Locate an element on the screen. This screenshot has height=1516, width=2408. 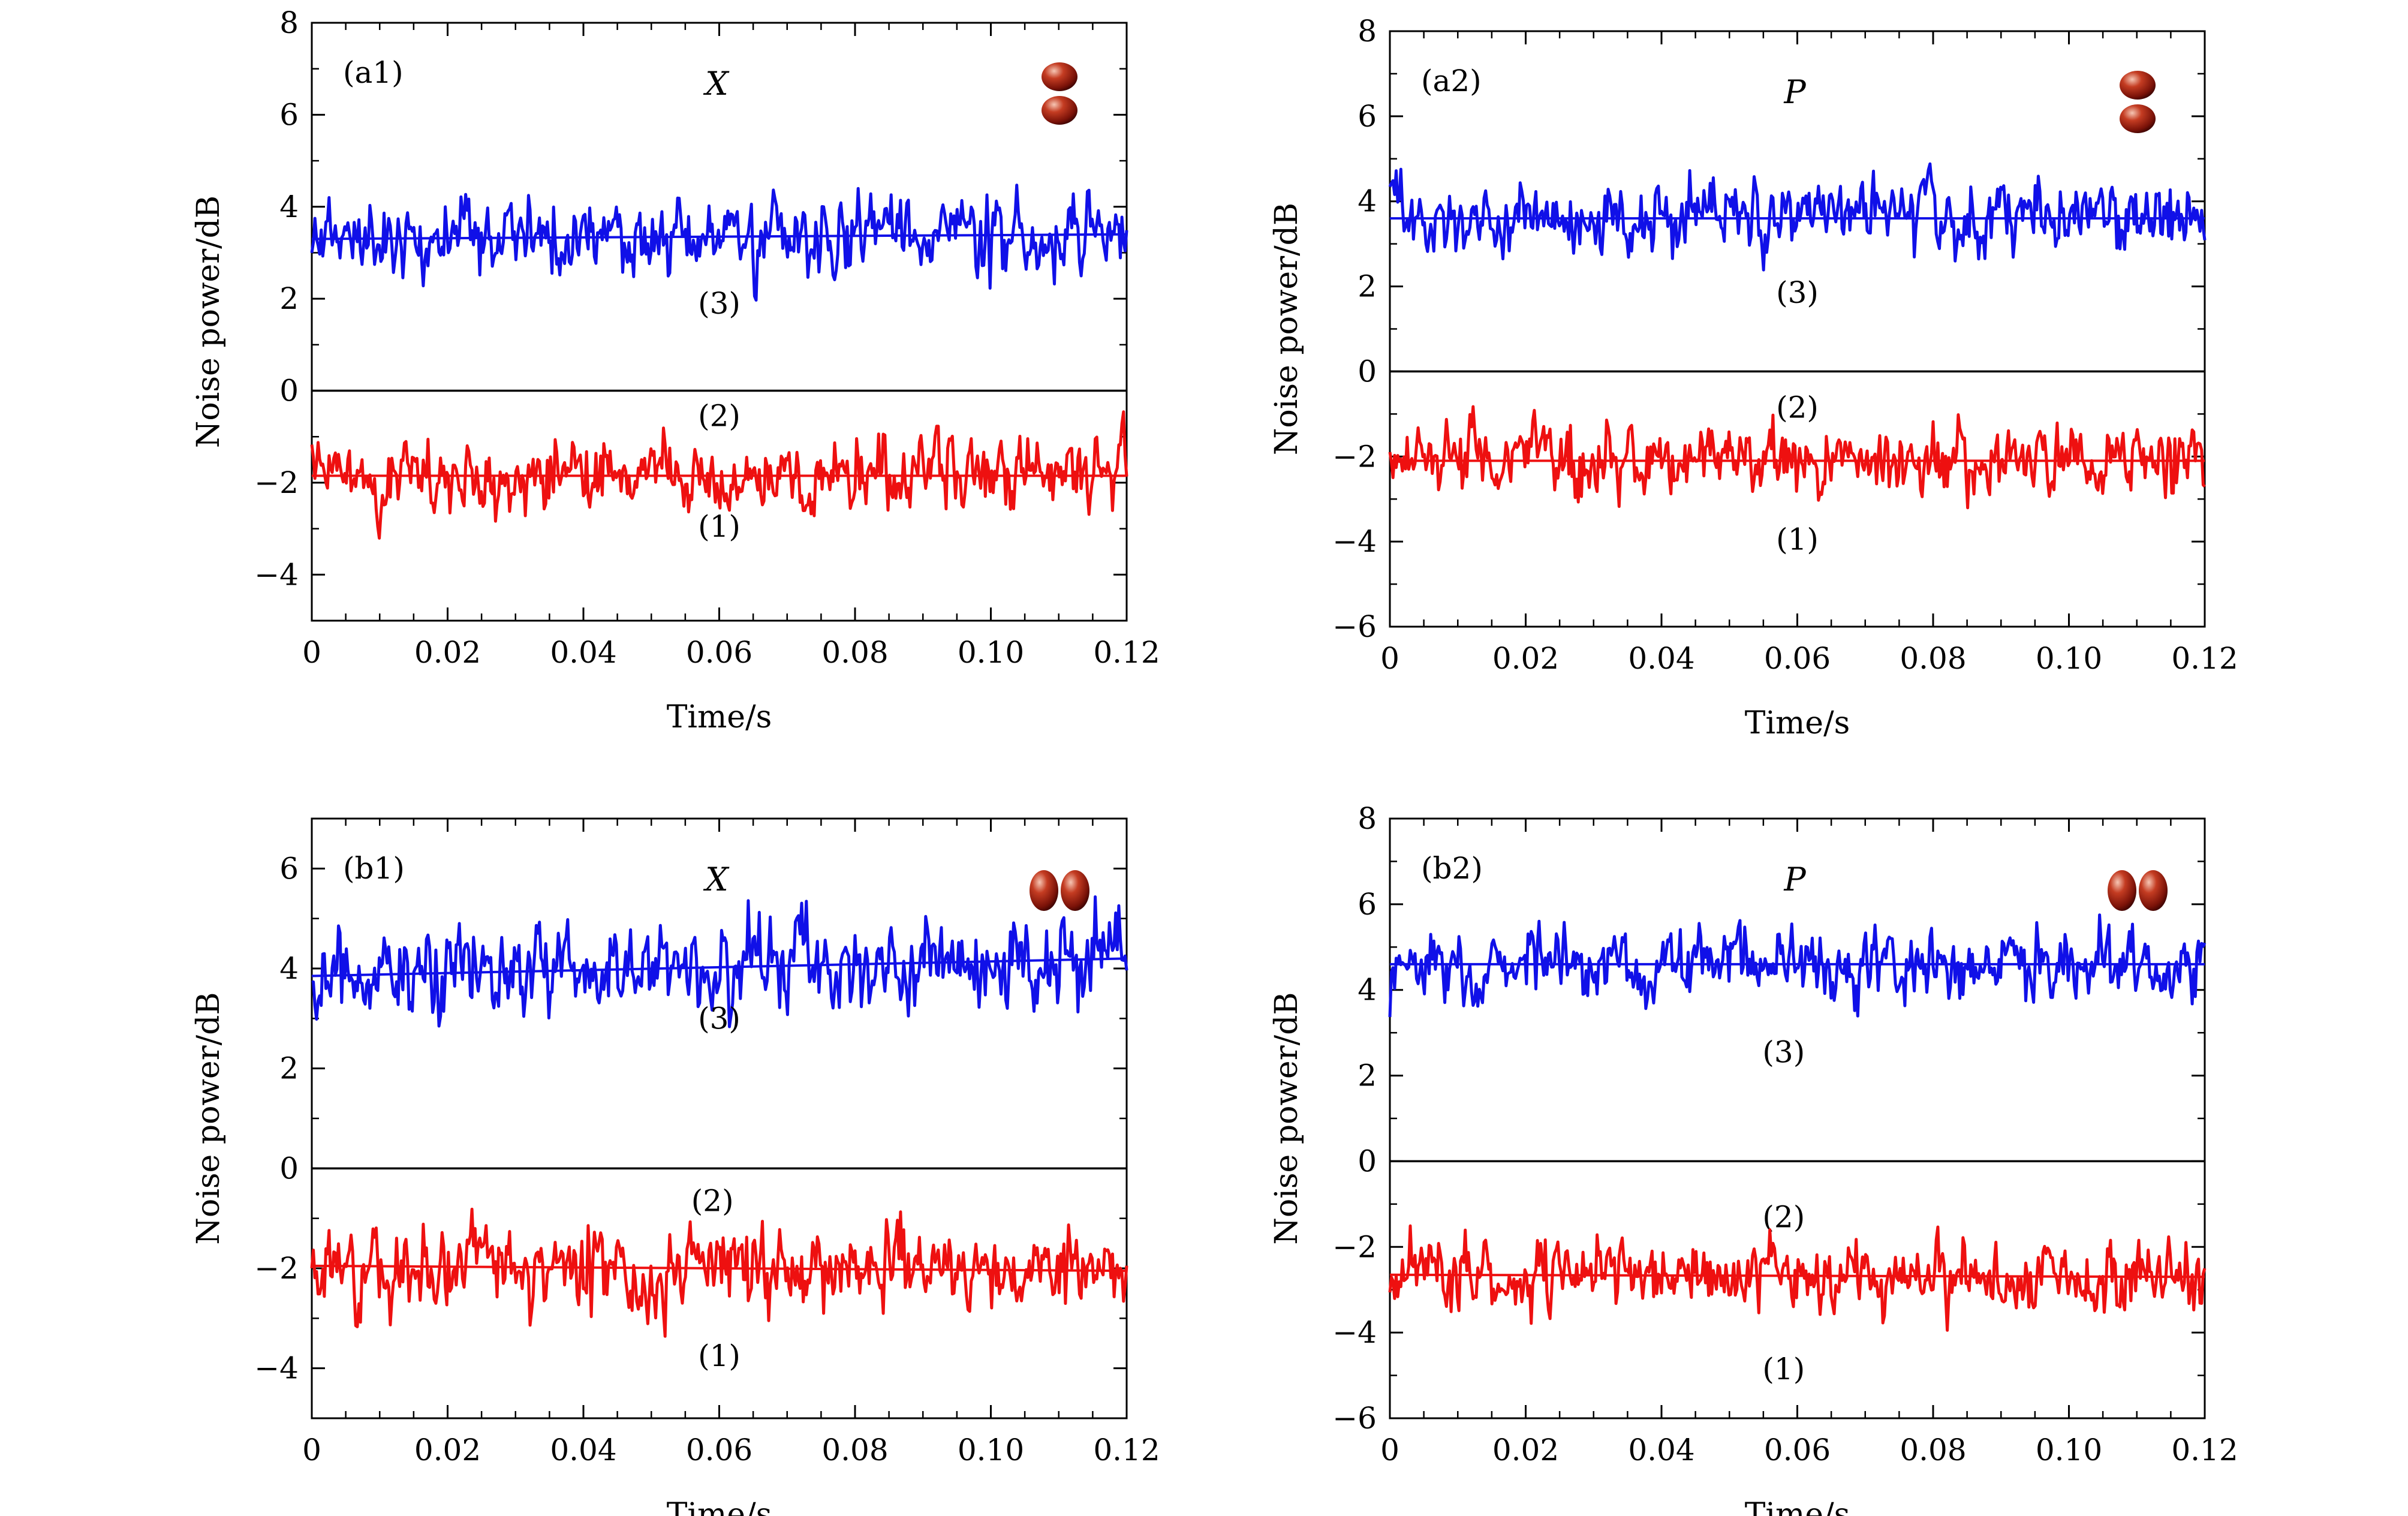
panel-label: (b2) is located at coordinates (1452, 868).